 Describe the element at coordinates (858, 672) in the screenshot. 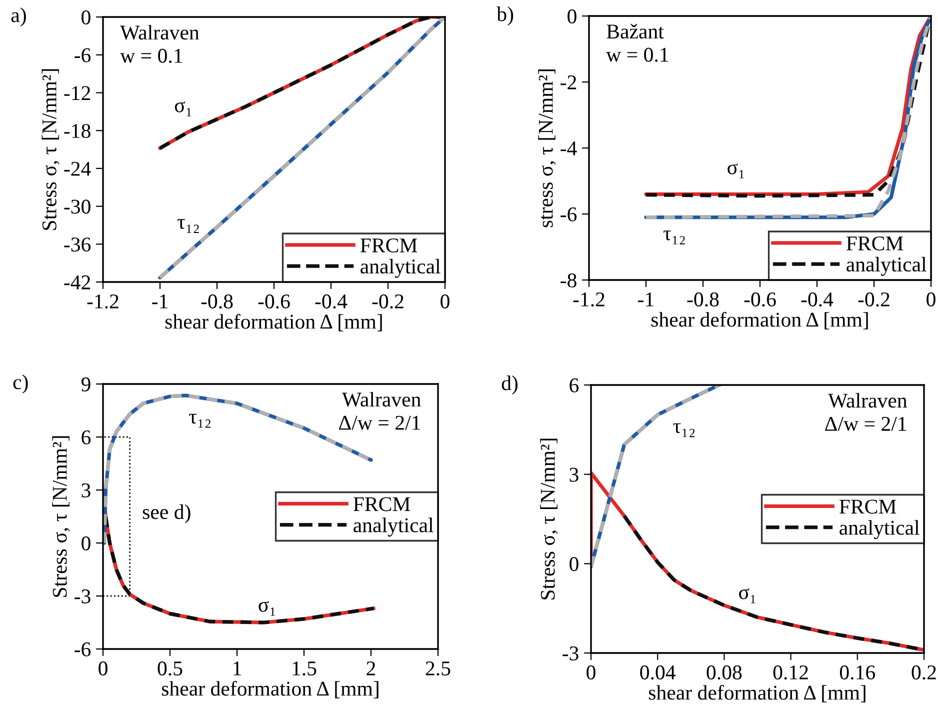

I see `x-tick-label: 0.16` at that location.